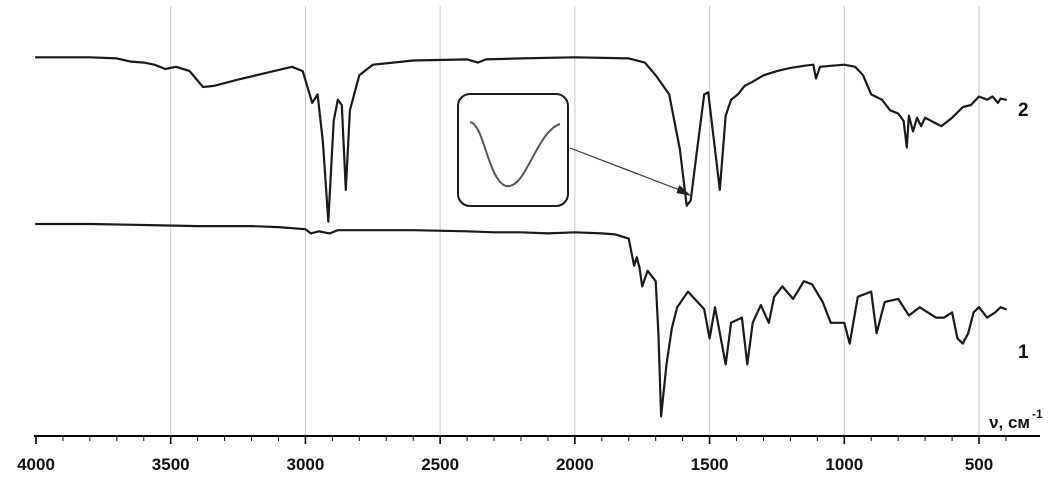  Describe the element at coordinates (440, 464) in the screenshot. I see `x-tick-label-2500: 2500` at that location.